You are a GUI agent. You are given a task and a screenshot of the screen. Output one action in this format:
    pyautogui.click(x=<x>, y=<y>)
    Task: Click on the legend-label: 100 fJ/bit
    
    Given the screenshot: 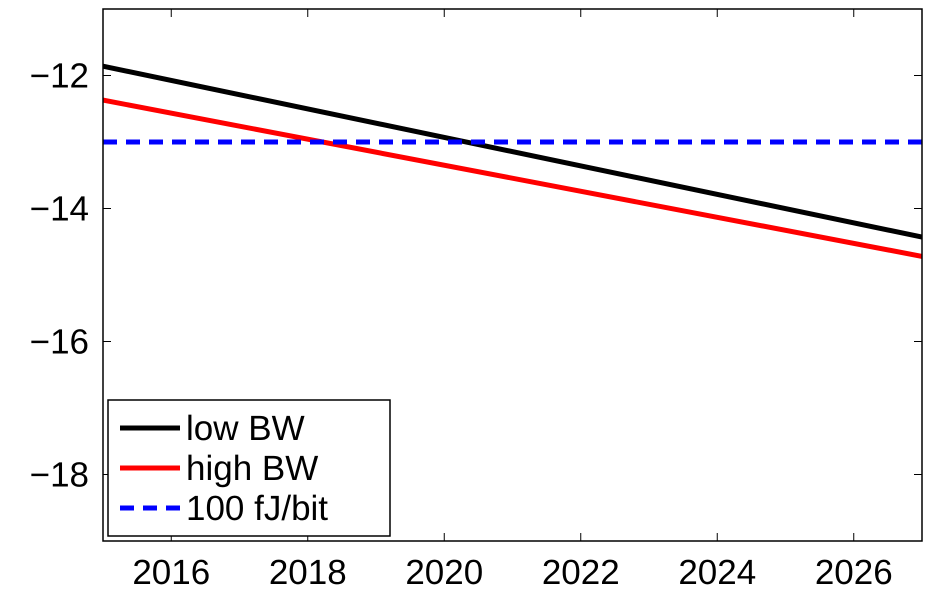 What is the action you would take?
    pyautogui.click(x=257, y=508)
    